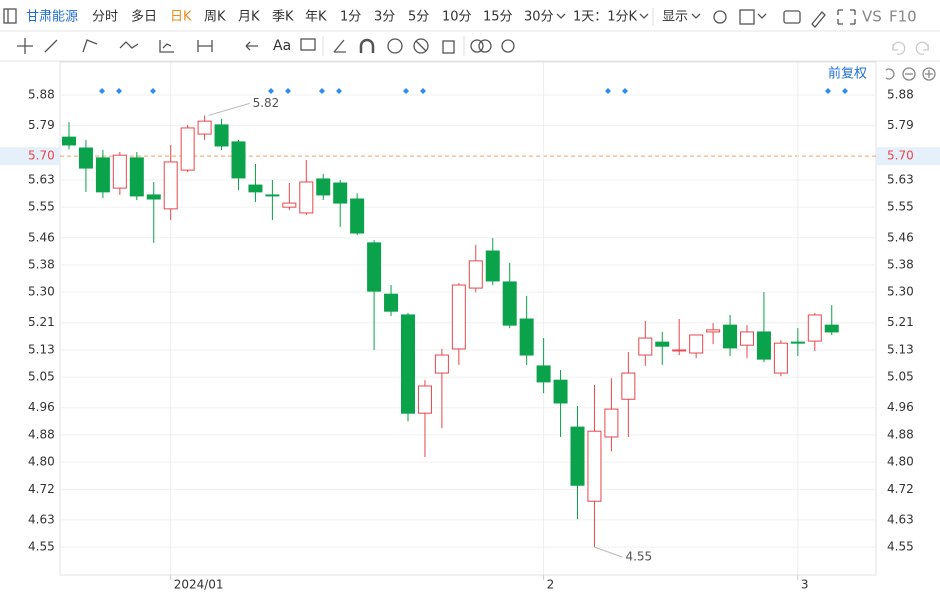 The height and width of the screenshot is (600, 940). What do you see at coordinates (249, 17) in the screenshot?
I see `period-tab: 月K` at bounding box center [249, 17].